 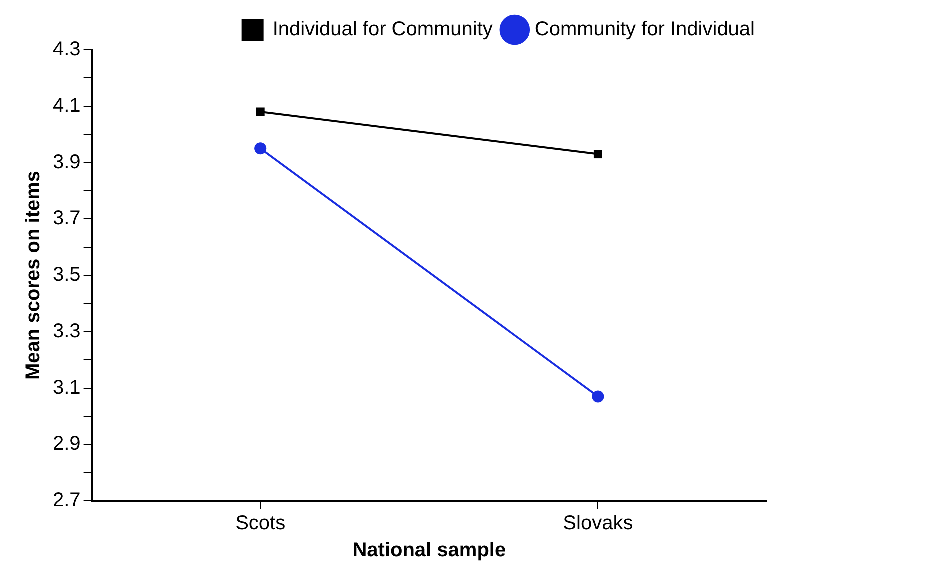 I want to click on legend-label: Community for Individual, so click(x=645, y=29).